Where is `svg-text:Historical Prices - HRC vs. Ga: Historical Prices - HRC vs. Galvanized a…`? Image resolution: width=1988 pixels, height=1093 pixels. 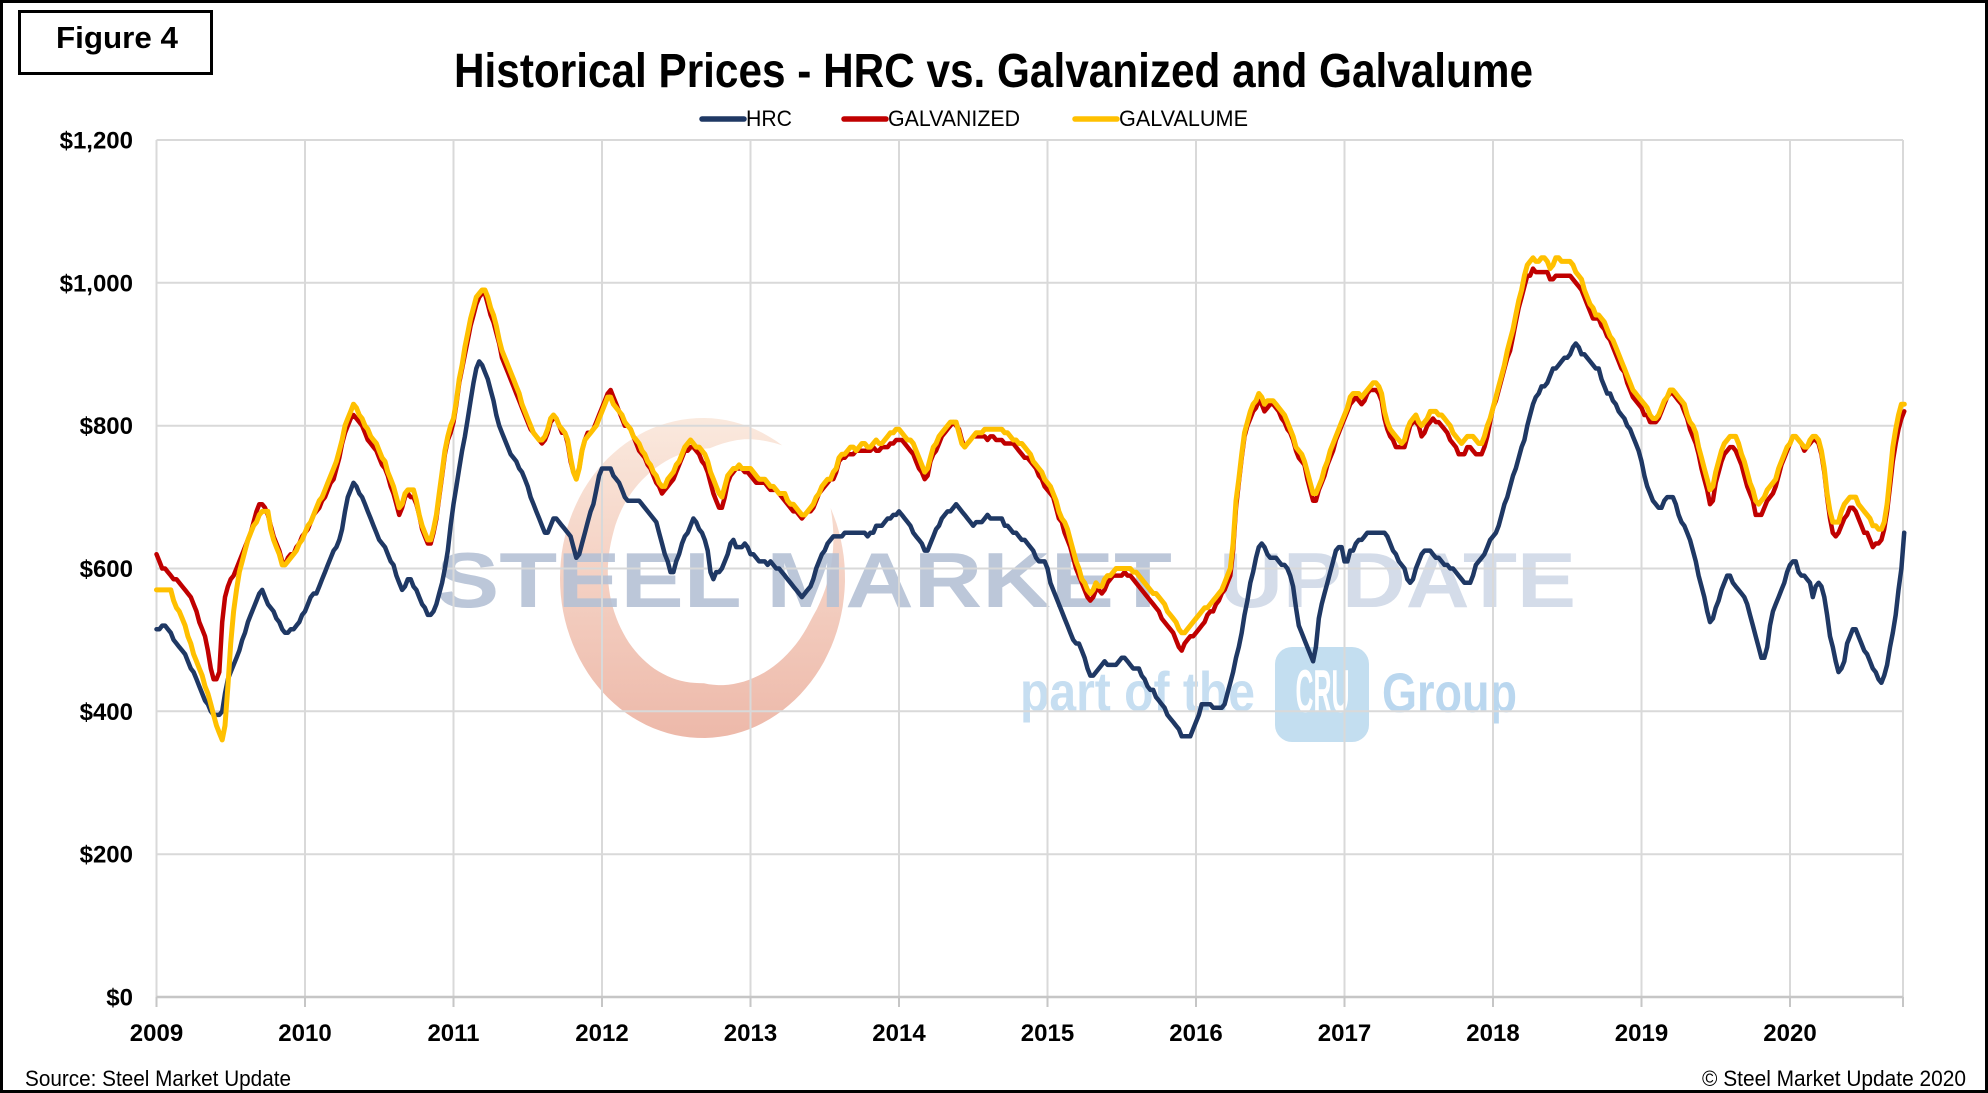 svg-text:Historical Prices - HRC vs. Ga: Historical Prices - HRC vs. Galvanized a… is located at coordinates (993, 71).